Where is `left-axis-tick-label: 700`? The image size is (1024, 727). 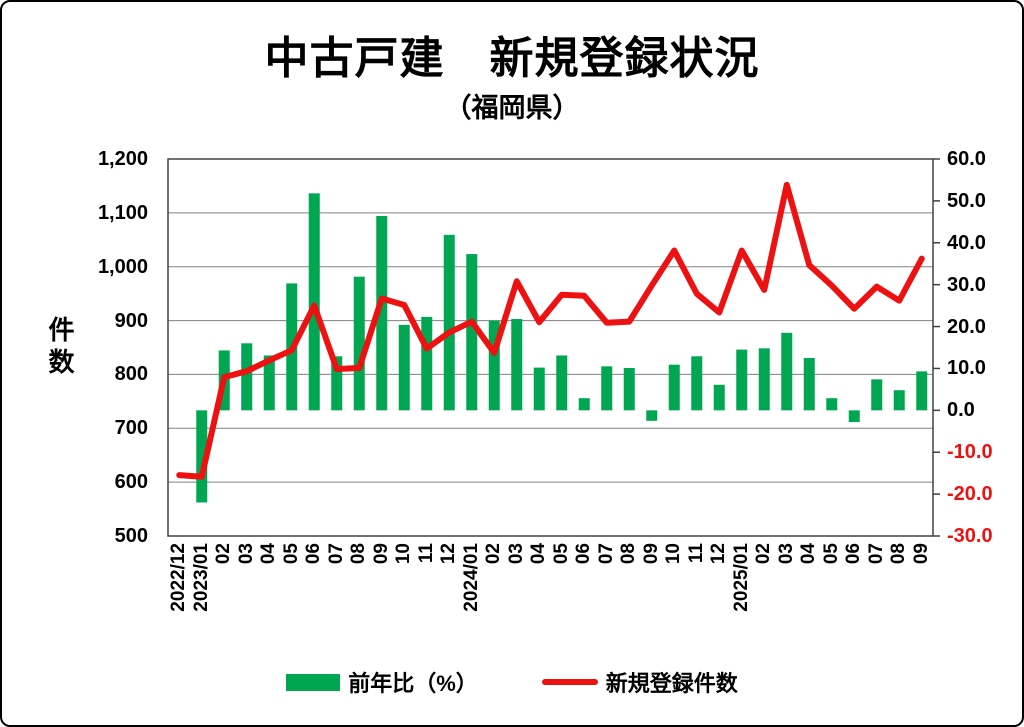
left-axis-tick-label: 700 is located at coordinates (131, 428).